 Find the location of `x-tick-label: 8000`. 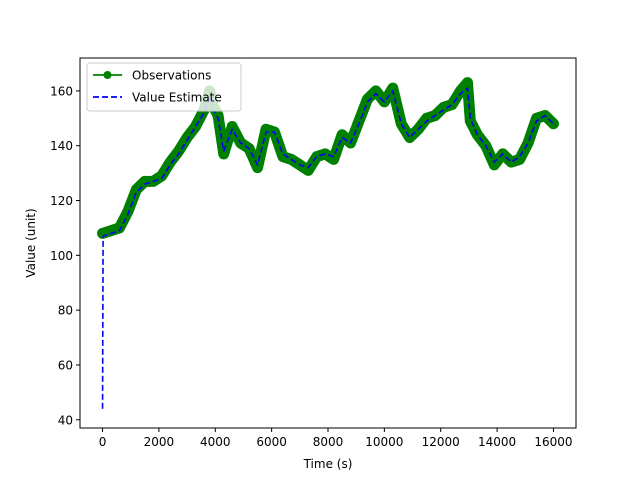

x-tick-label: 8000 is located at coordinates (328, 442).